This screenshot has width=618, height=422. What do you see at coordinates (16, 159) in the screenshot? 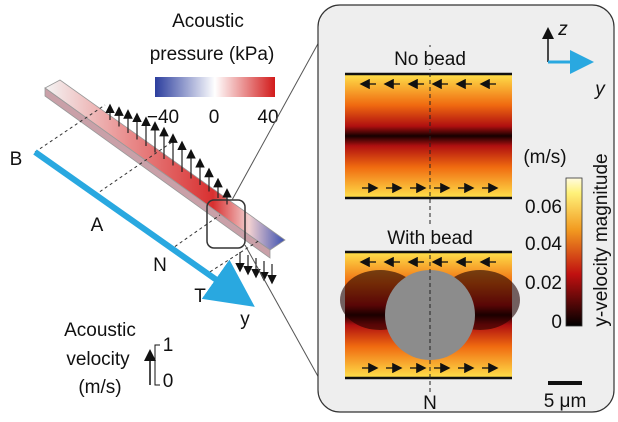
I see `position-label: B` at bounding box center [16, 159].